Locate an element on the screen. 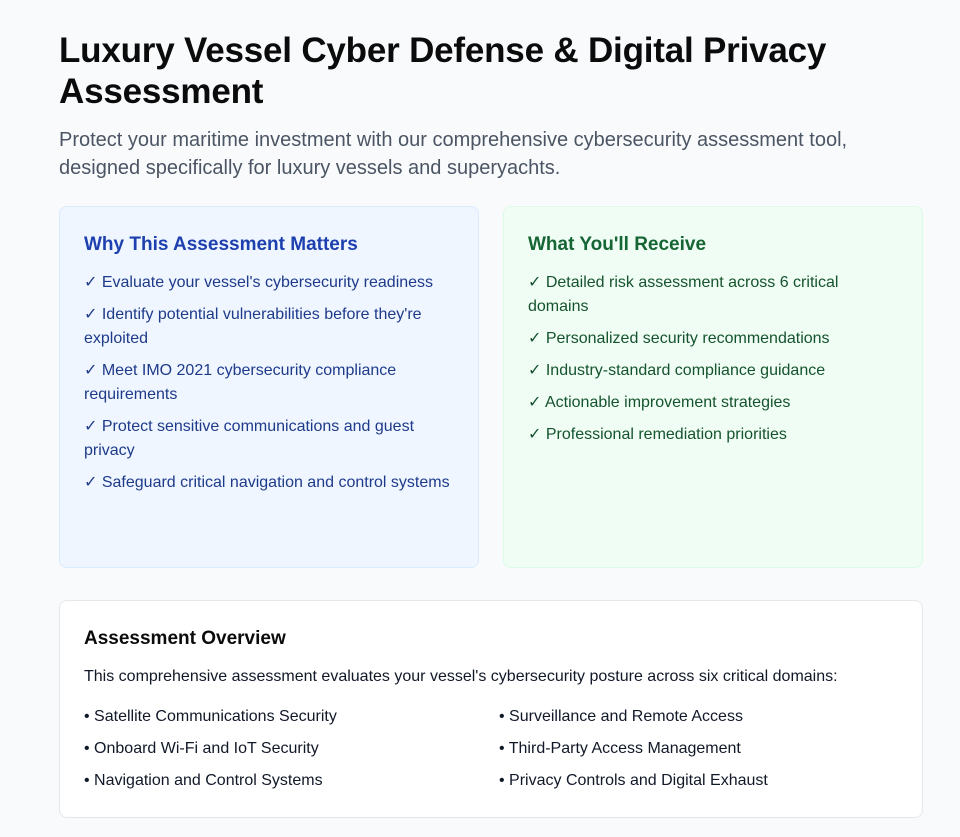 The height and width of the screenshot is (837, 960). receive-heading: What You'll Receive is located at coordinates (617, 244).